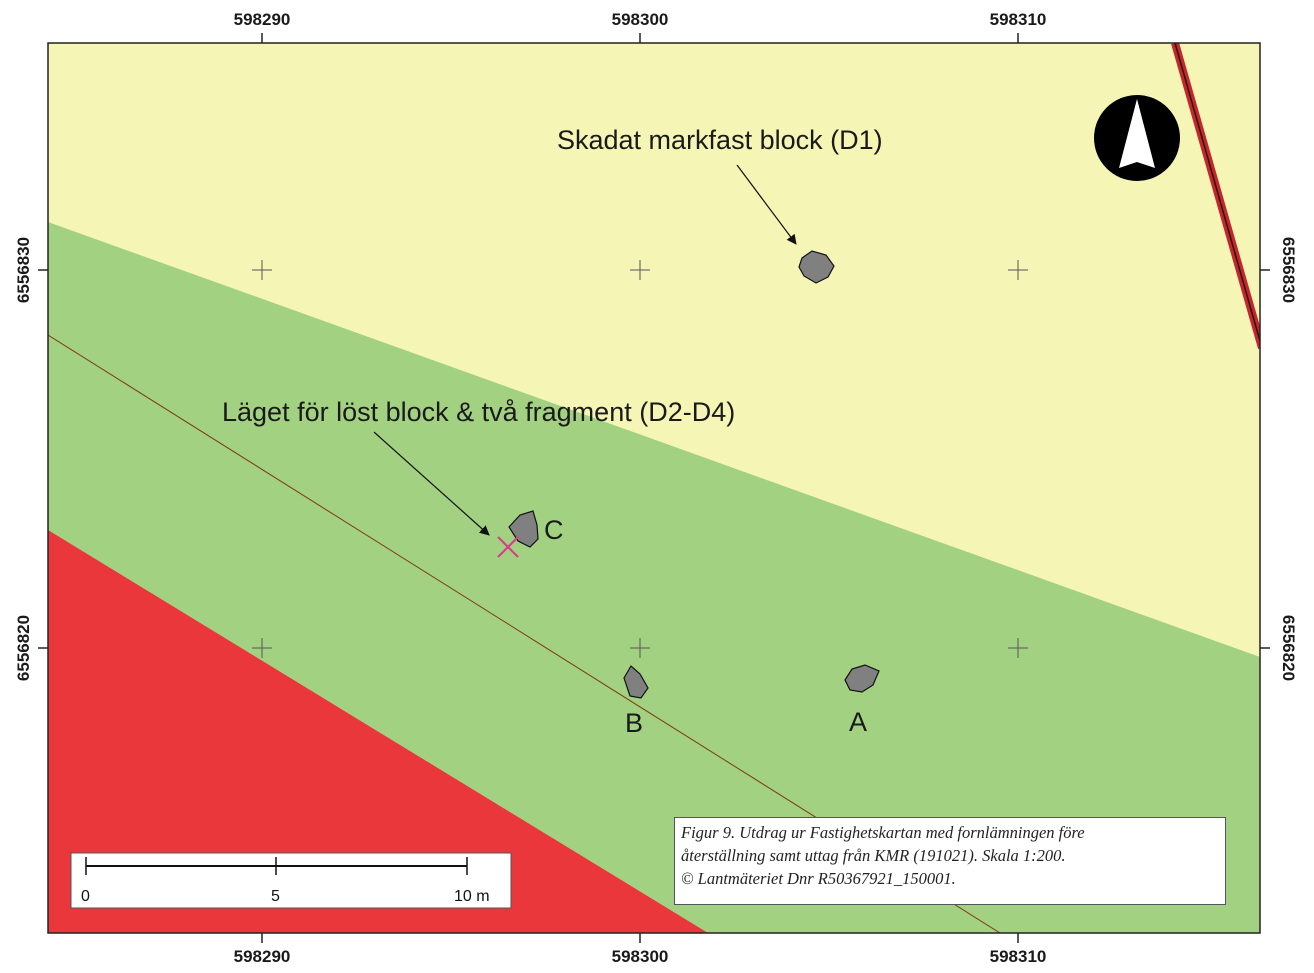 This screenshot has height=973, width=1314. Describe the element at coordinates (431, 483) in the screenshot. I see `arrow-loose` at that location.